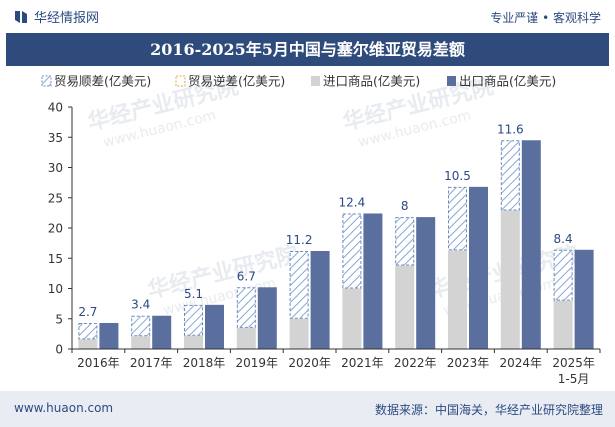 The height and width of the screenshot is (427, 615). What do you see at coordinates (352, 202) in the screenshot?
I see `data-label: 12.4` at bounding box center [352, 202].